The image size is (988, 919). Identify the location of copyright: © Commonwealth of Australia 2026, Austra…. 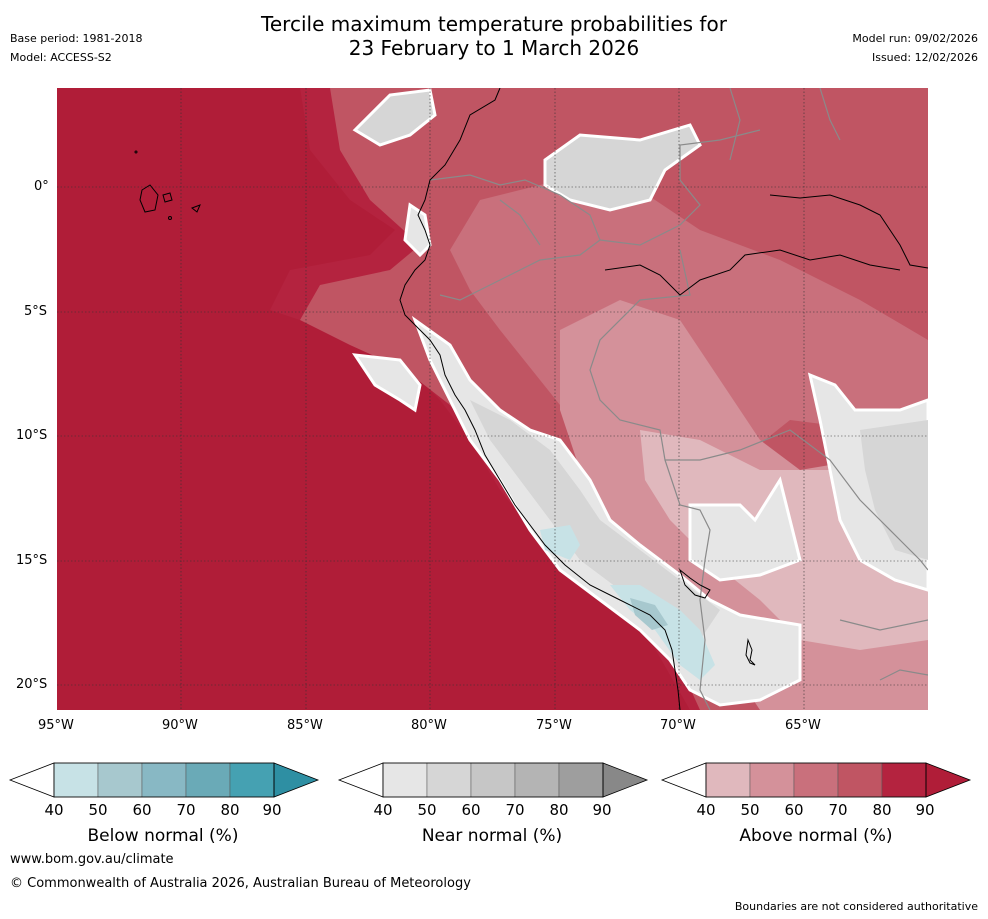
(240, 883).